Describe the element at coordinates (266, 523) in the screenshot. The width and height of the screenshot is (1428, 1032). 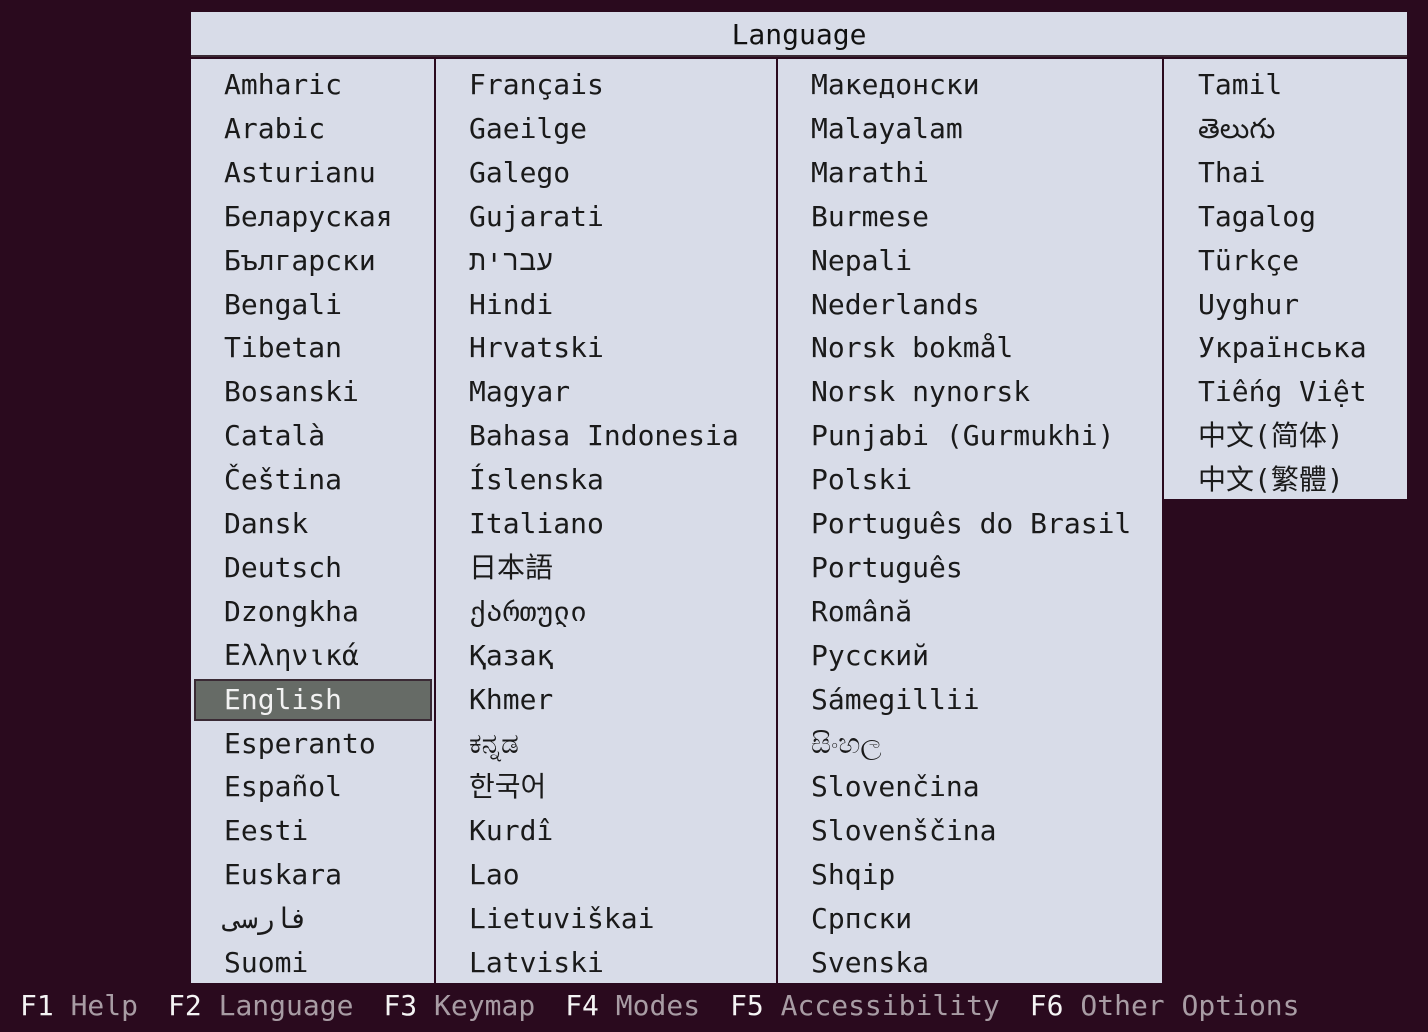
I see `language-option: Dansk` at that location.